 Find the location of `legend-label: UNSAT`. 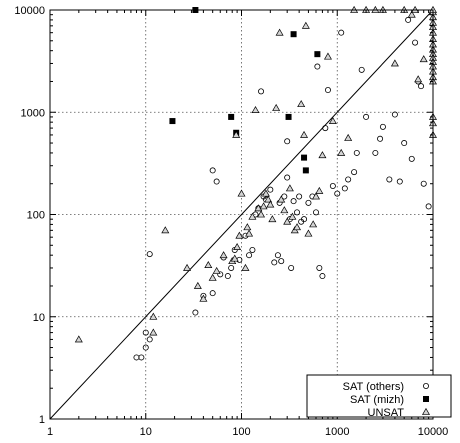

legend-label: UNSAT is located at coordinates (386, 413).